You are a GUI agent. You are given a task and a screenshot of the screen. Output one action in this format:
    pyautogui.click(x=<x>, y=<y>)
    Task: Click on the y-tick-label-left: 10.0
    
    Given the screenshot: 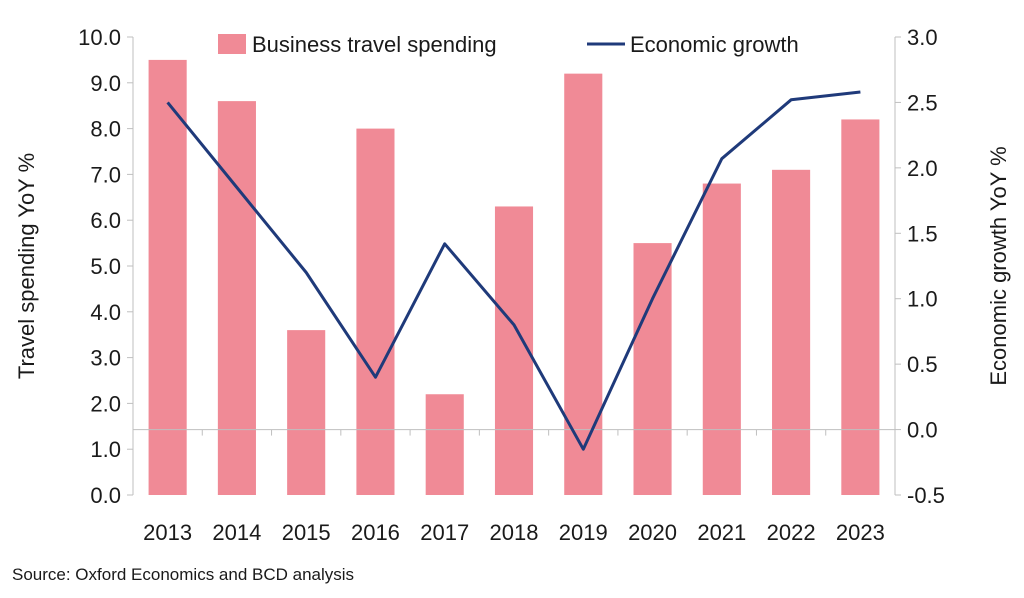 What is the action you would take?
    pyautogui.click(x=99, y=37)
    